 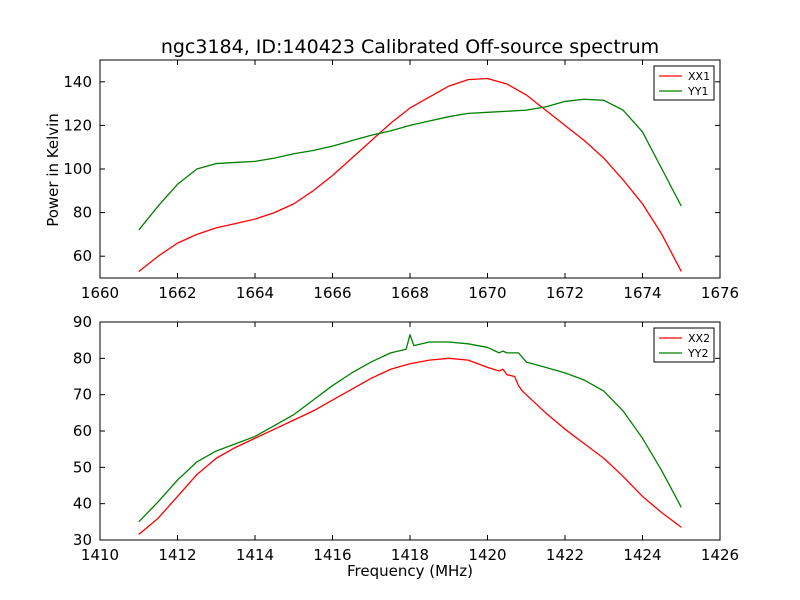 I want to click on y-tick-label: 100, so click(x=77, y=169).